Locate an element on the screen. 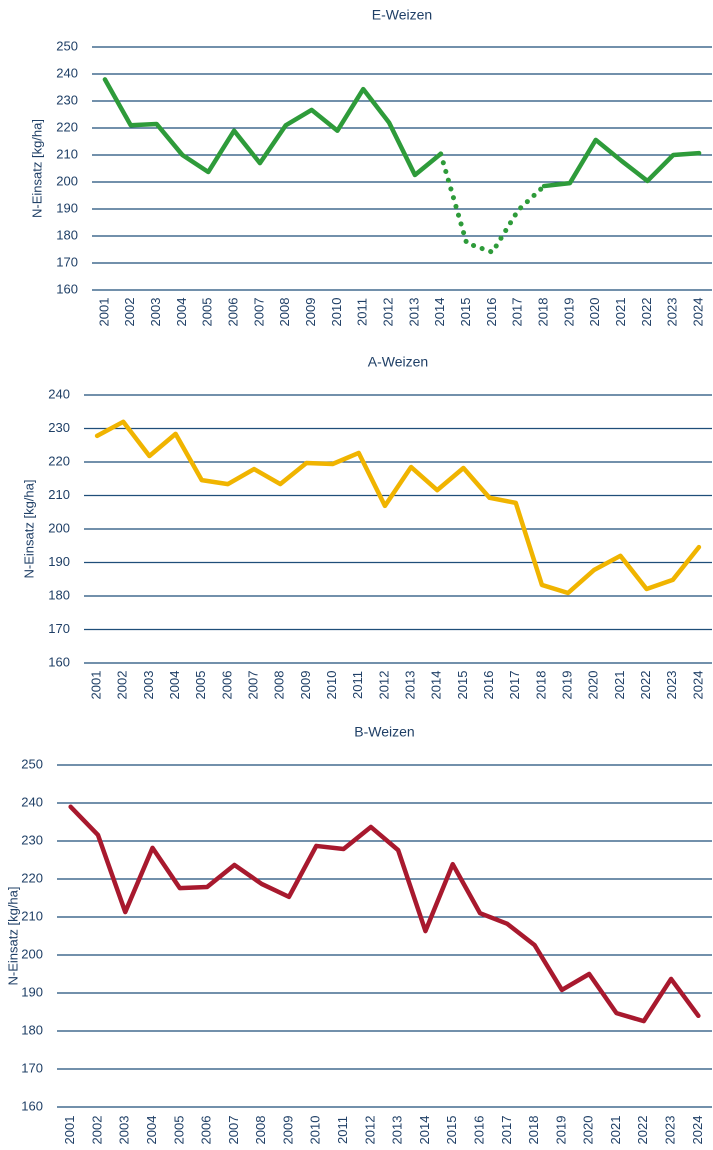 This screenshot has width=713, height=1150. y-tick-label: 250 is located at coordinates (32, 763).